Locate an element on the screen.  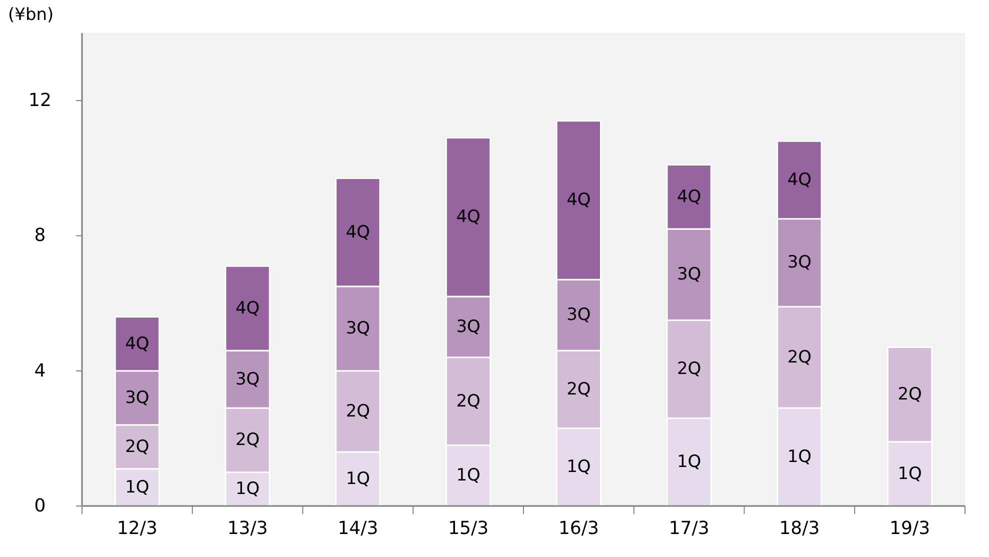
series-label: 1Q is located at coordinates (247, 489).